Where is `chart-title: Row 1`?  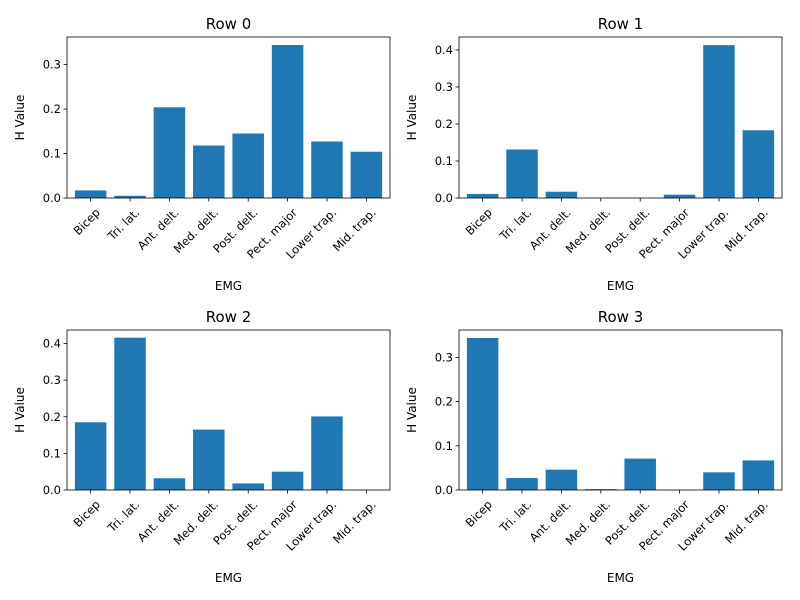 chart-title: Row 1 is located at coordinates (621, 24).